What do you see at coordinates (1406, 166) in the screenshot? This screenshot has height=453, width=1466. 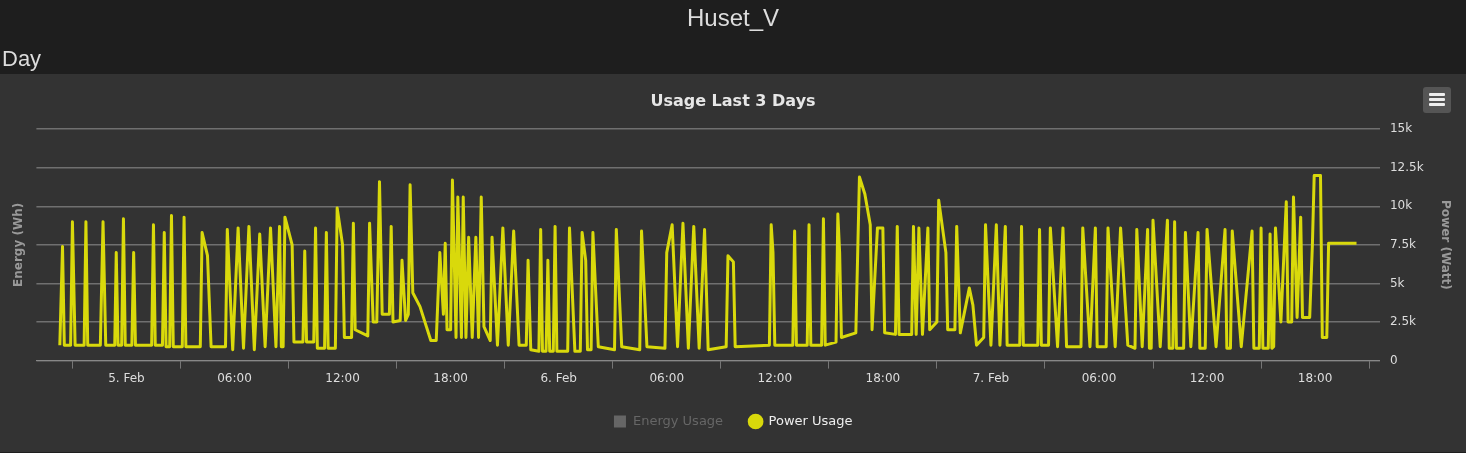 I see `y2-tick-label: 12.5k` at bounding box center [1406, 166].